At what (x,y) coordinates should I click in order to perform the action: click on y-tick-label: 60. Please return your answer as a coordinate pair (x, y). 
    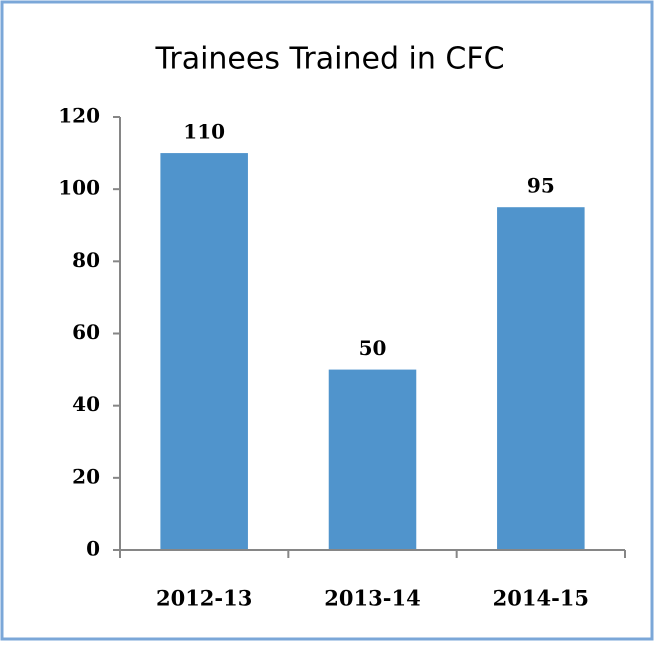
    Looking at the image, I should click on (86, 332).